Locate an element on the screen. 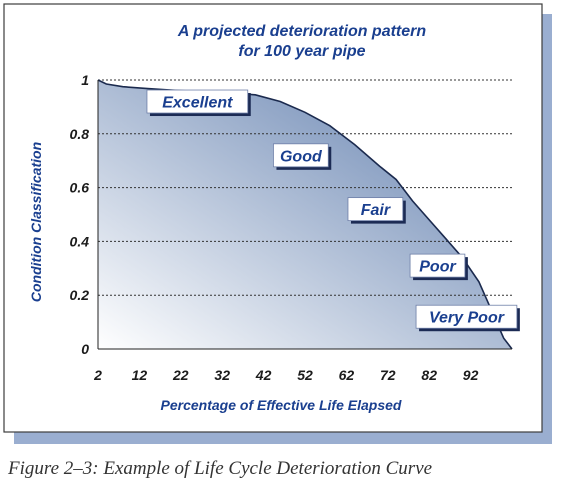 Image resolution: width=562 pixels, height=496 pixels. label-text: Good is located at coordinates (301, 156).